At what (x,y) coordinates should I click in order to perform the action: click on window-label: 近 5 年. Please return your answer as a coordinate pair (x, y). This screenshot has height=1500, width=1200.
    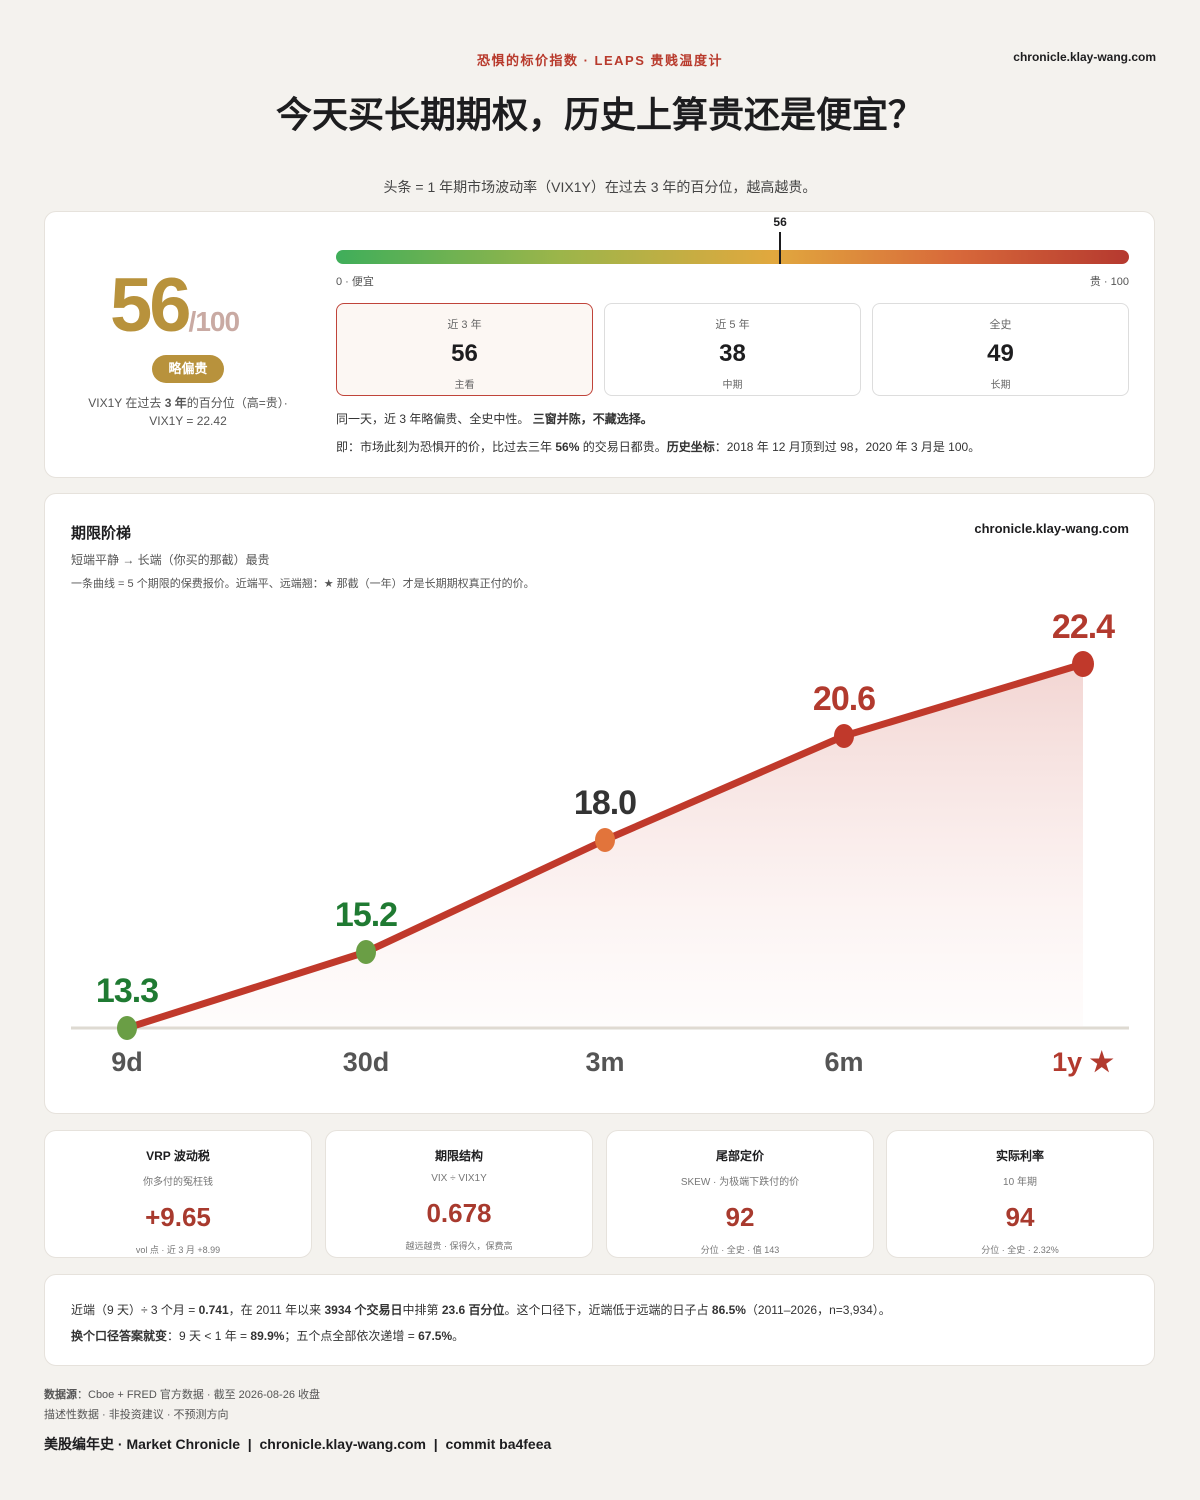
    Looking at the image, I should click on (732, 325).